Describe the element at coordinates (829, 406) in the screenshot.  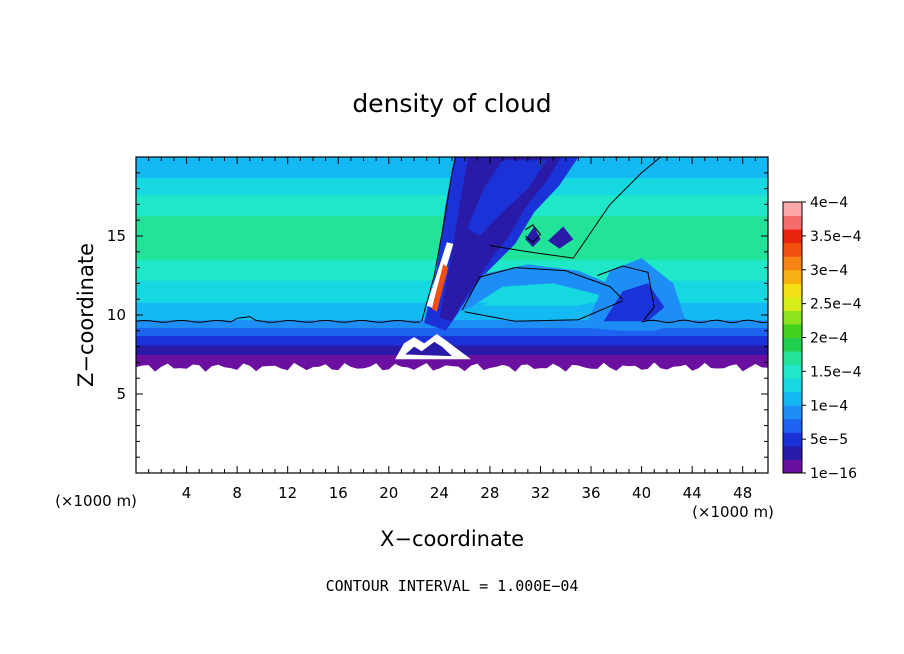
I see `colorbar-label: 1e−4` at that location.